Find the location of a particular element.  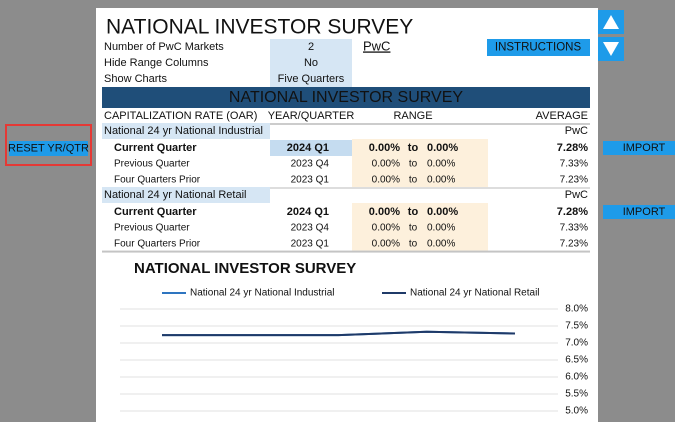

column-header: RANGE is located at coordinates (412, 116).